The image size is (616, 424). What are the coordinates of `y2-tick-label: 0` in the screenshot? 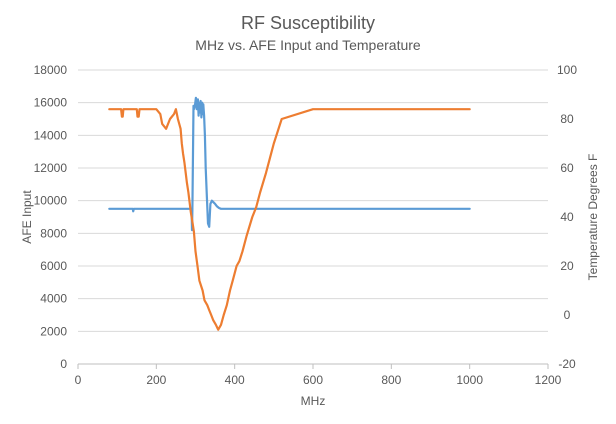 It's located at (567, 315).